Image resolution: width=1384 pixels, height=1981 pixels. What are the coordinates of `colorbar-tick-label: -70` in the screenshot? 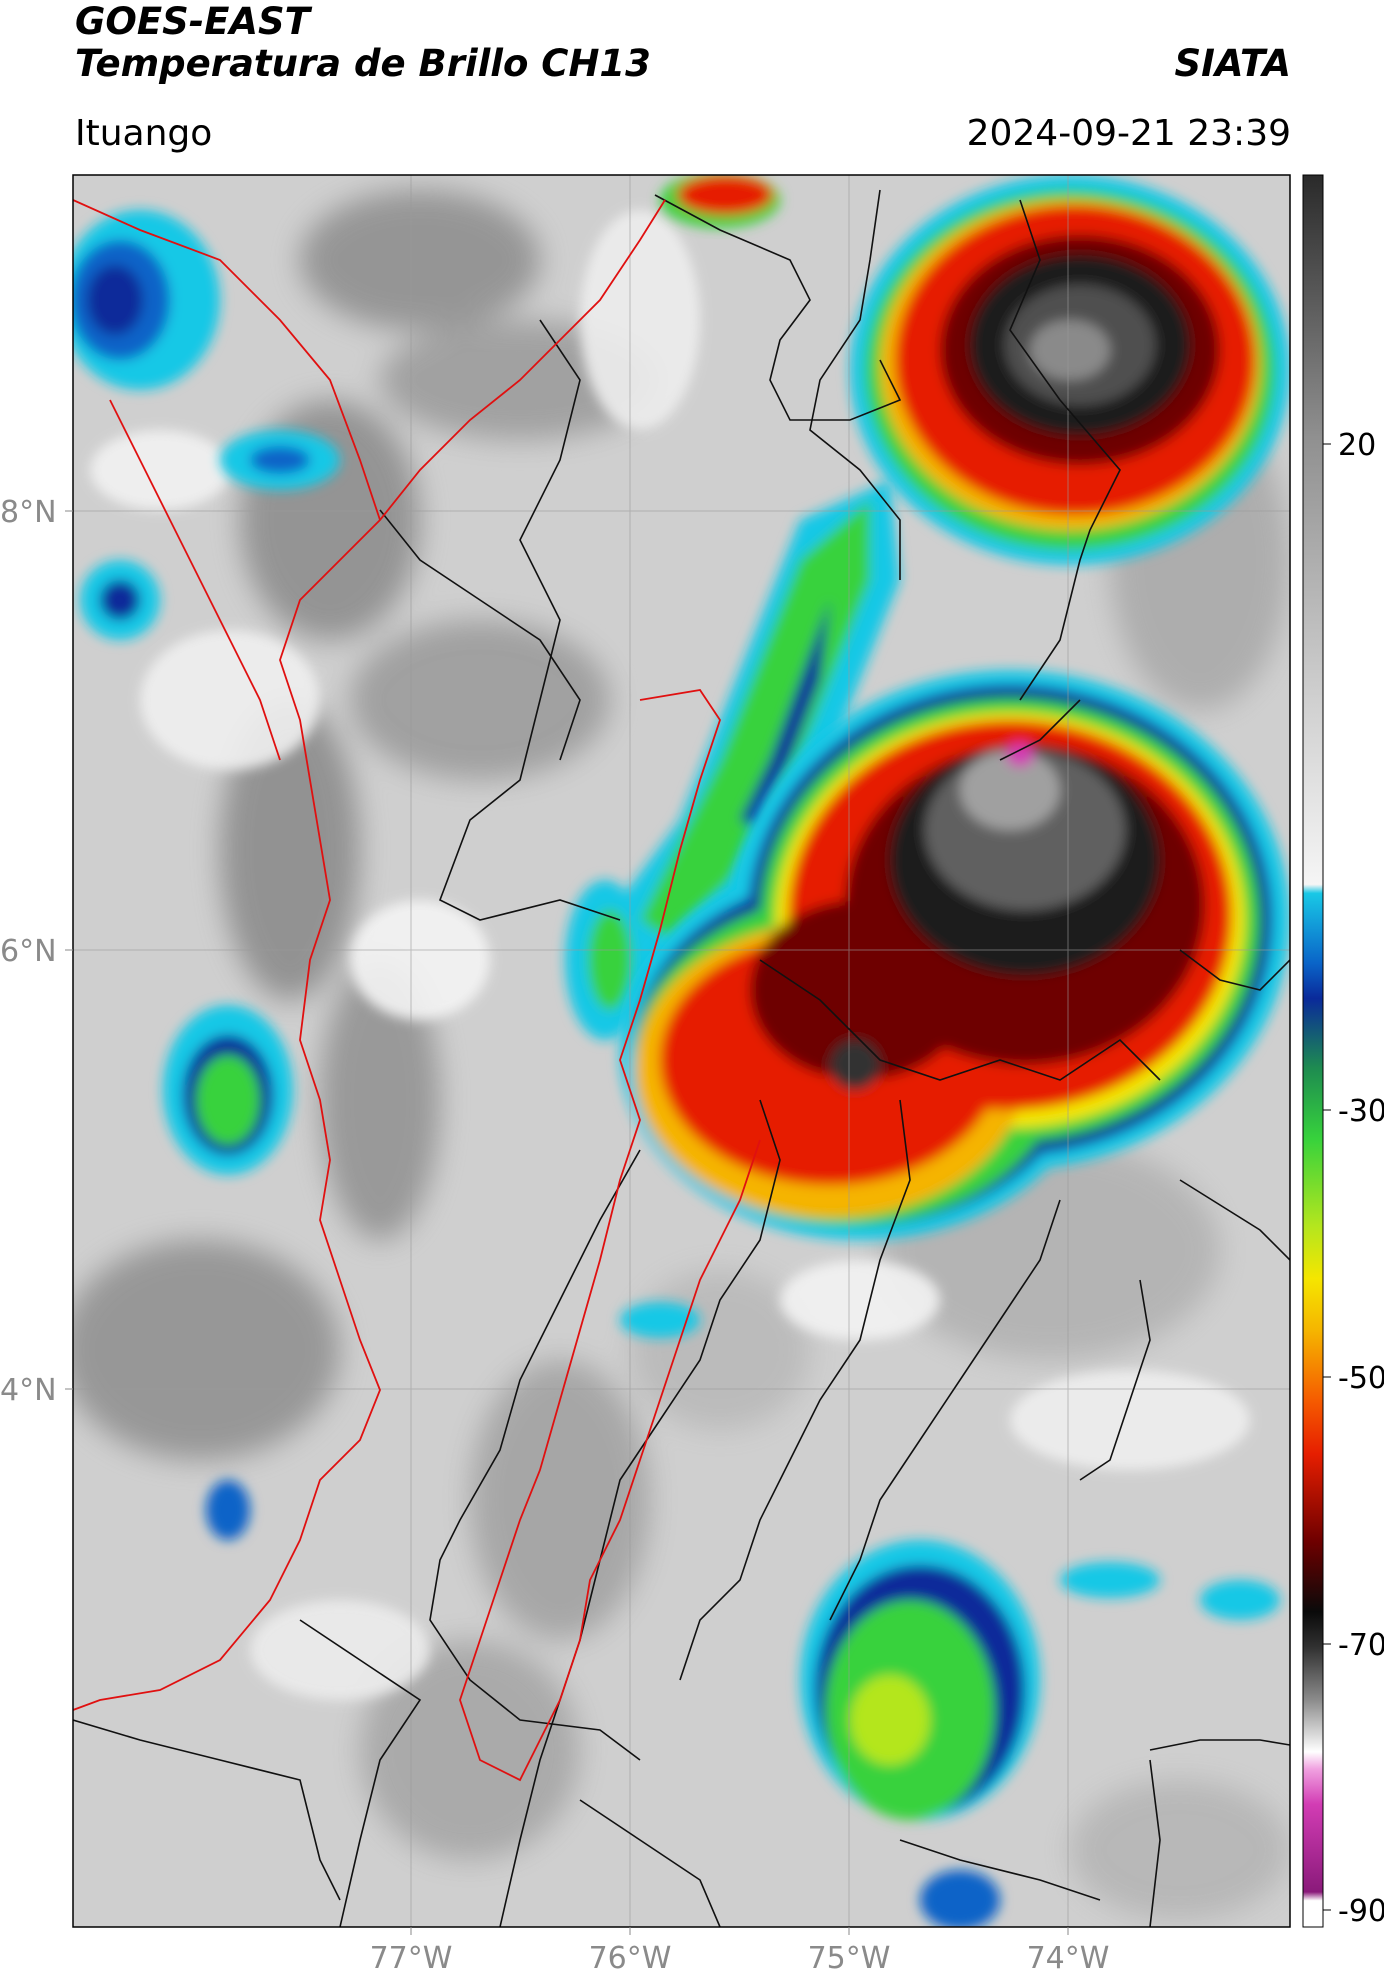 It's located at (1361, 1645).